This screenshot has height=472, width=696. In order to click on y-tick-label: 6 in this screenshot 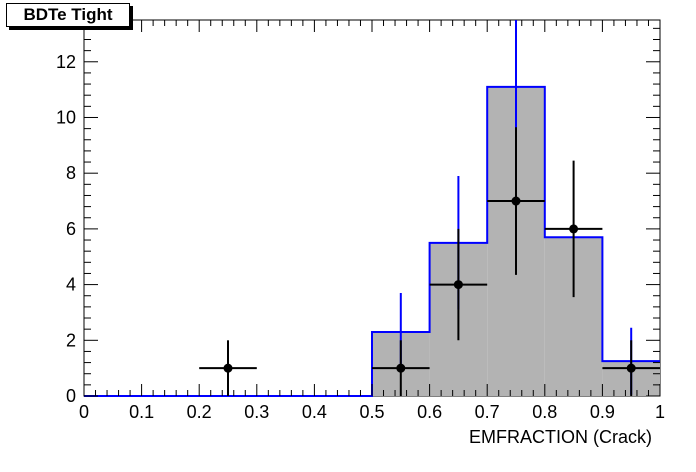, I will do `click(71, 229)`.